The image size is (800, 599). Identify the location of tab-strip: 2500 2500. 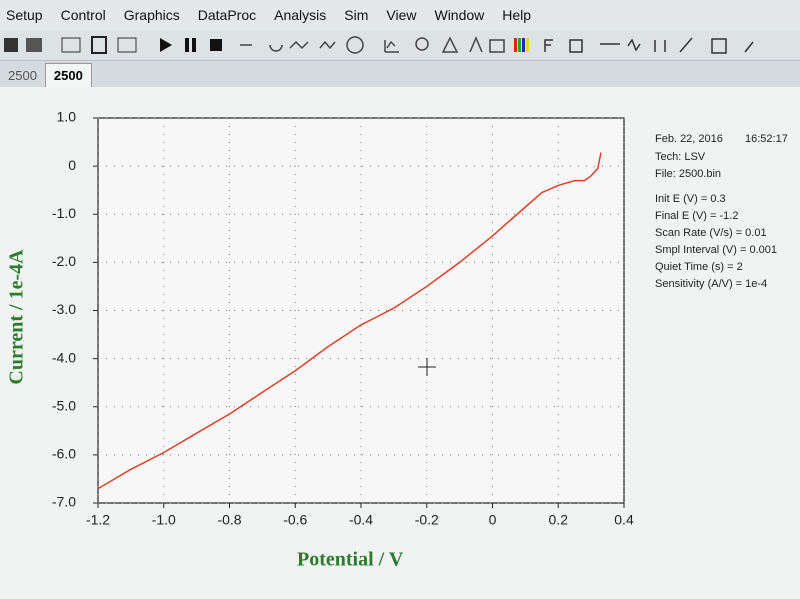
(400, 74).